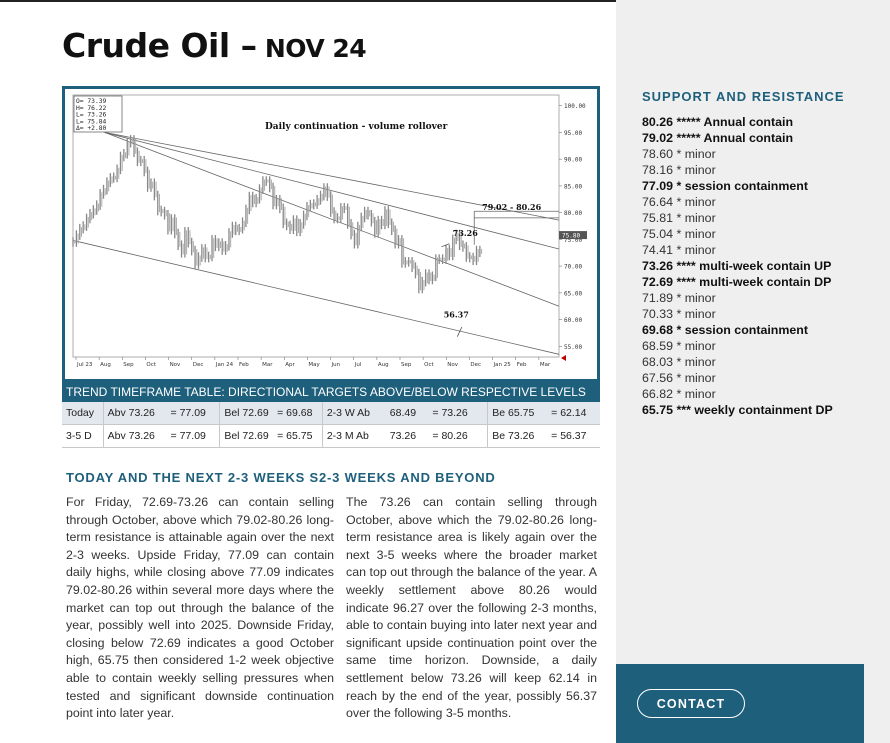  Describe the element at coordinates (573, 436) in the screenshot. I see `trend-cell: = 56.37` at that location.